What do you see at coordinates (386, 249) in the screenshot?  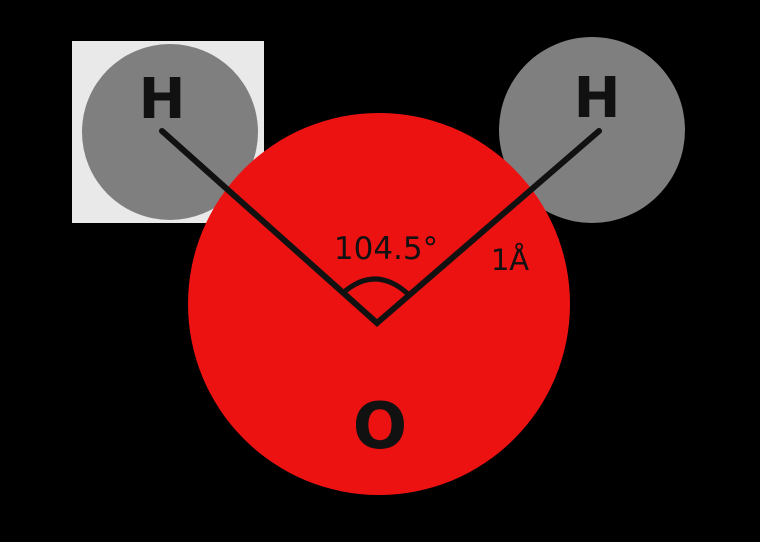 I see `bond-angle-label: 104.5°` at bounding box center [386, 249].